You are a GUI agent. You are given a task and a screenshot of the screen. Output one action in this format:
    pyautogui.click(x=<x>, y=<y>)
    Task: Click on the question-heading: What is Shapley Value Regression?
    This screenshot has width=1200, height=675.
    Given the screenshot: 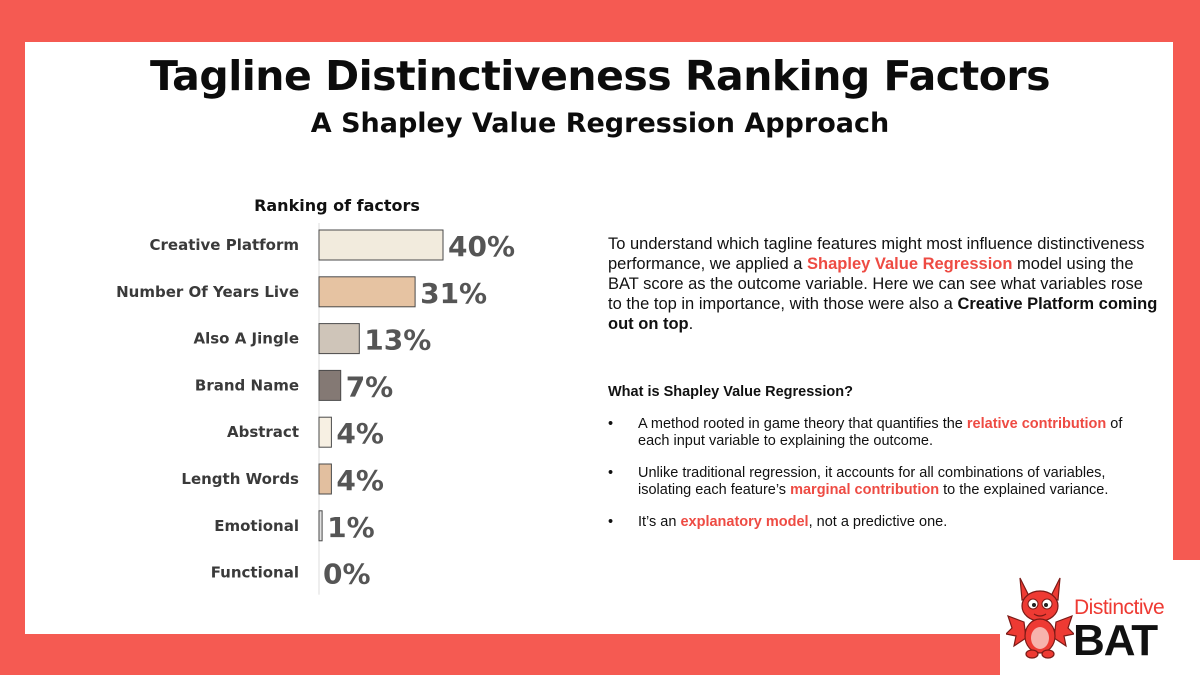 What is the action you would take?
    pyautogui.click(x=730, y=392)
    